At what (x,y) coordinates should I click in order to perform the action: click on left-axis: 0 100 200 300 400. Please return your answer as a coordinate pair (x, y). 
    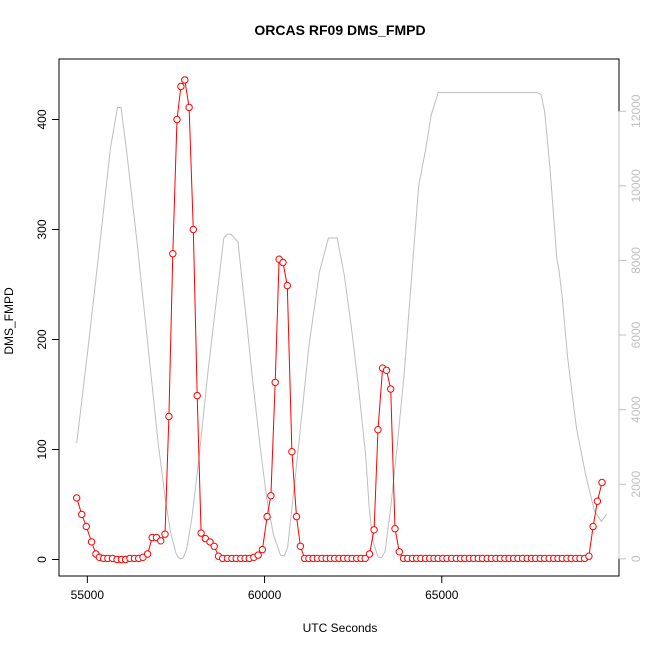
    Looking at the image, I should click on (47, 336).